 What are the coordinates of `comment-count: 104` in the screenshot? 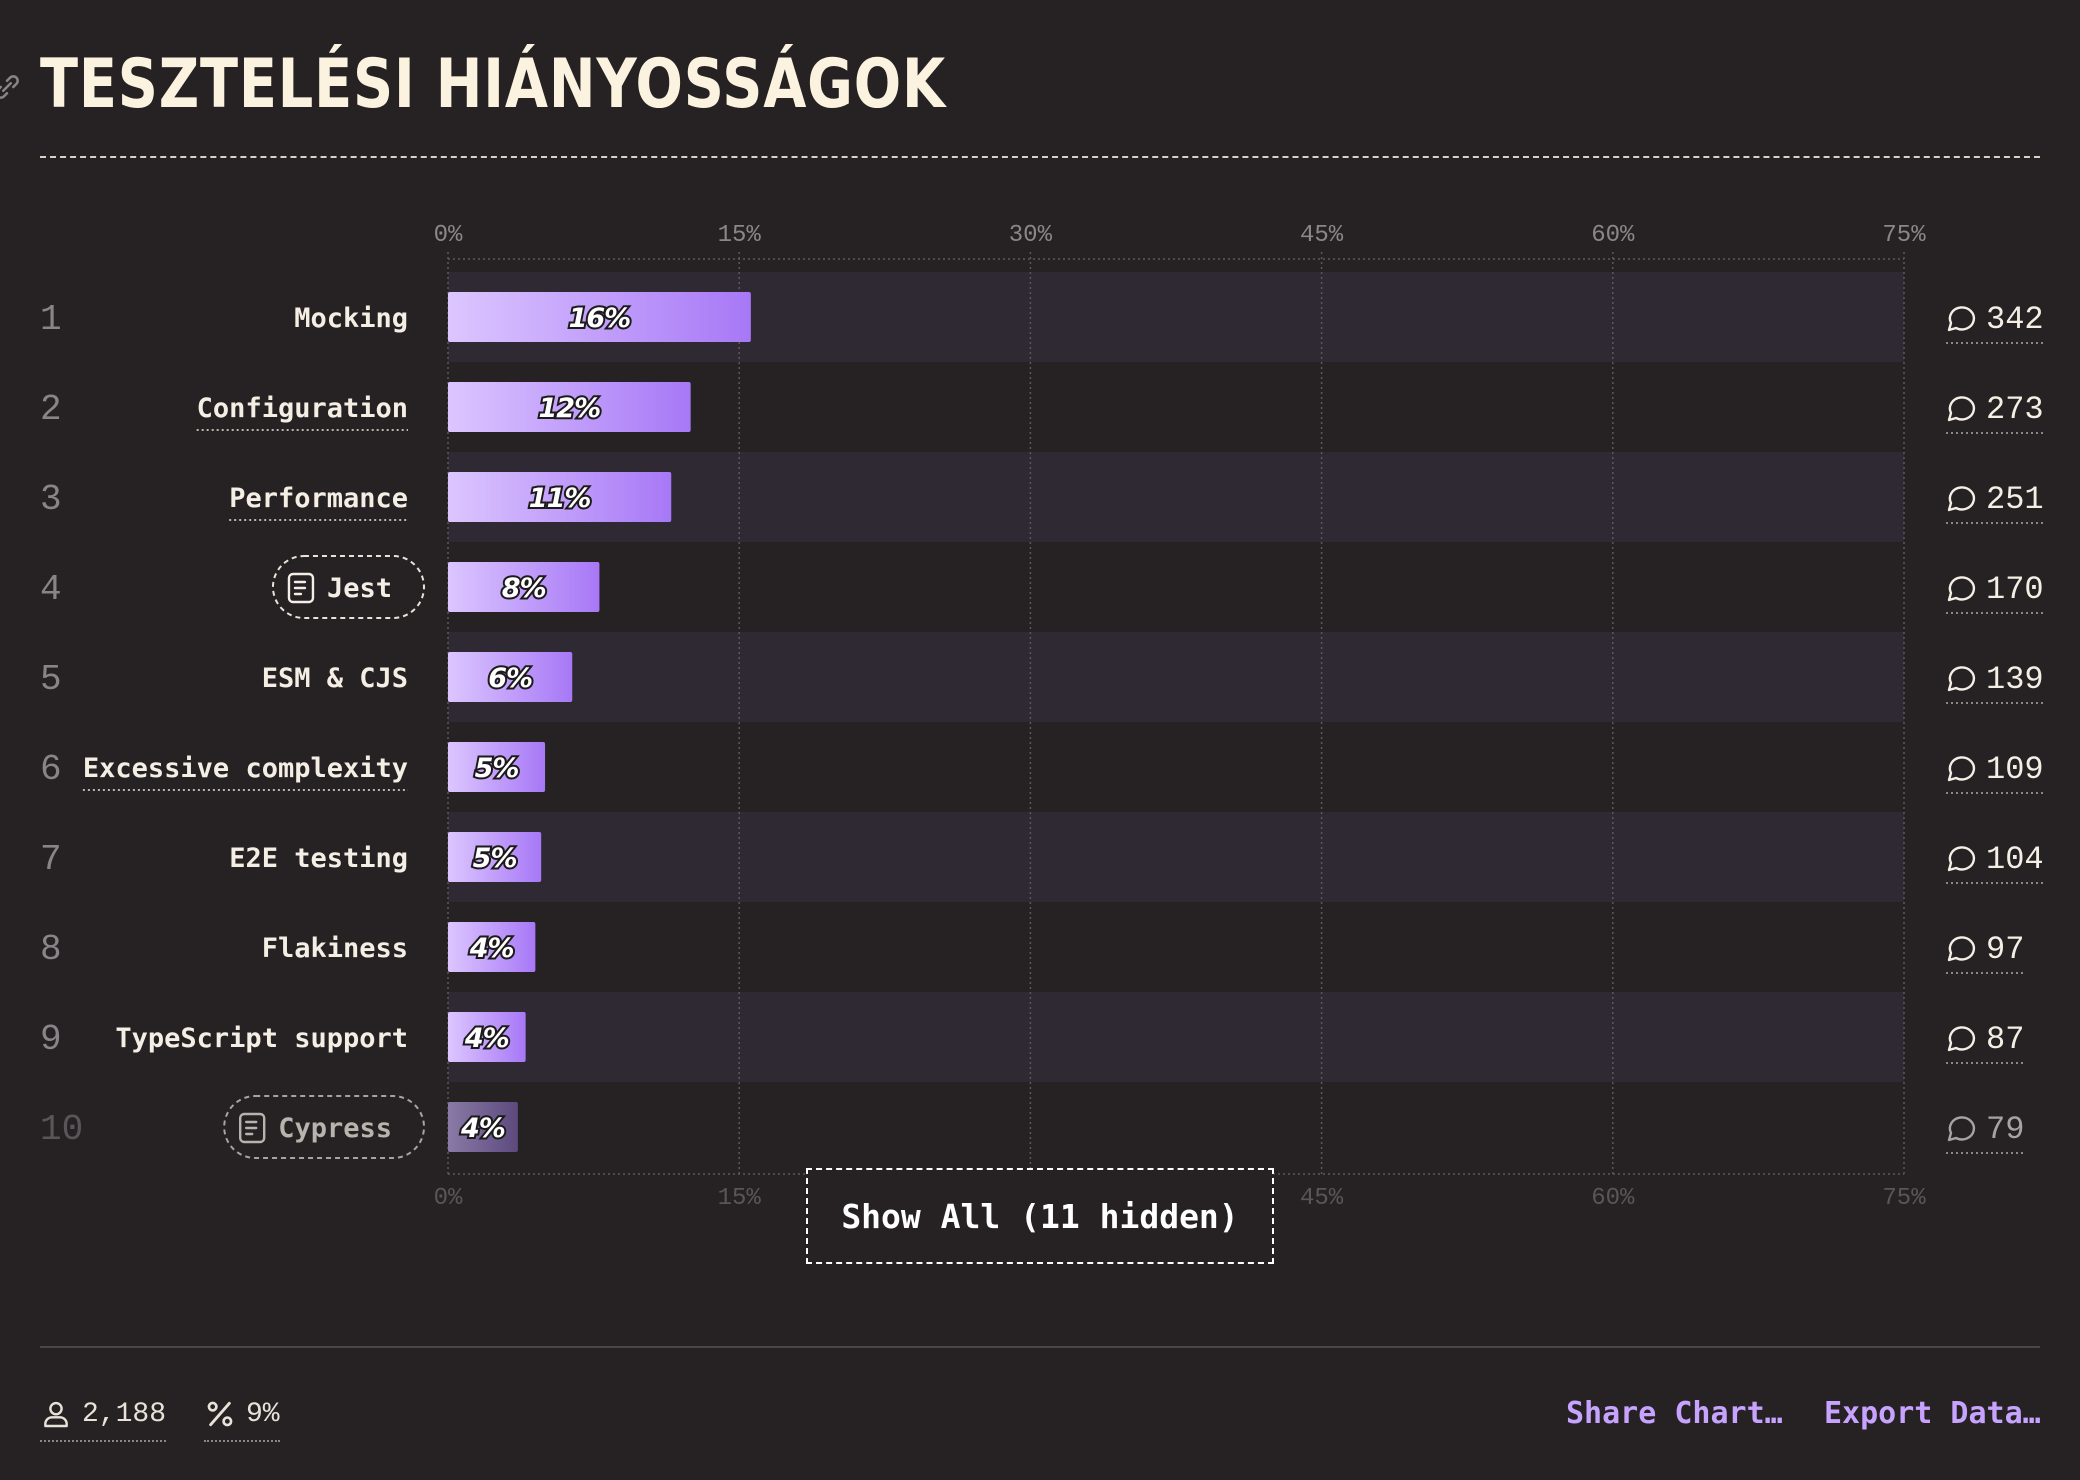 It's located at (2015, 859).